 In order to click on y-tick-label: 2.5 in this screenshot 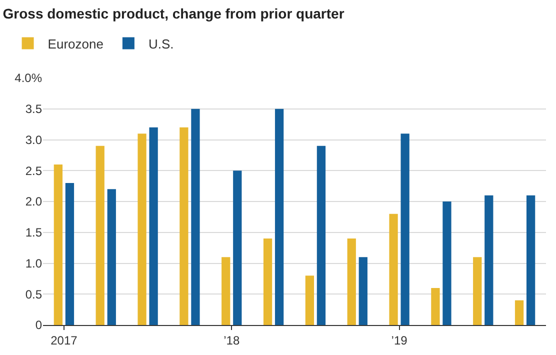, I will do `click(33, 171)`.